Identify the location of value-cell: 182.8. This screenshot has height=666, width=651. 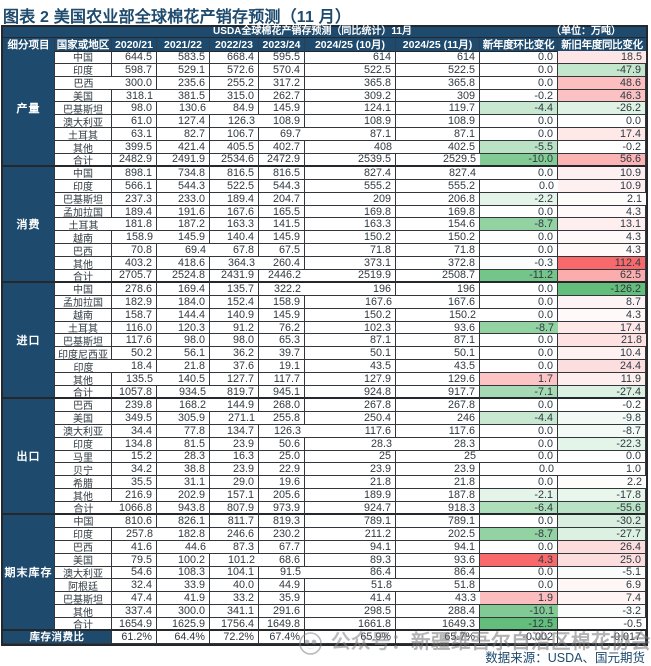
(183, 534).